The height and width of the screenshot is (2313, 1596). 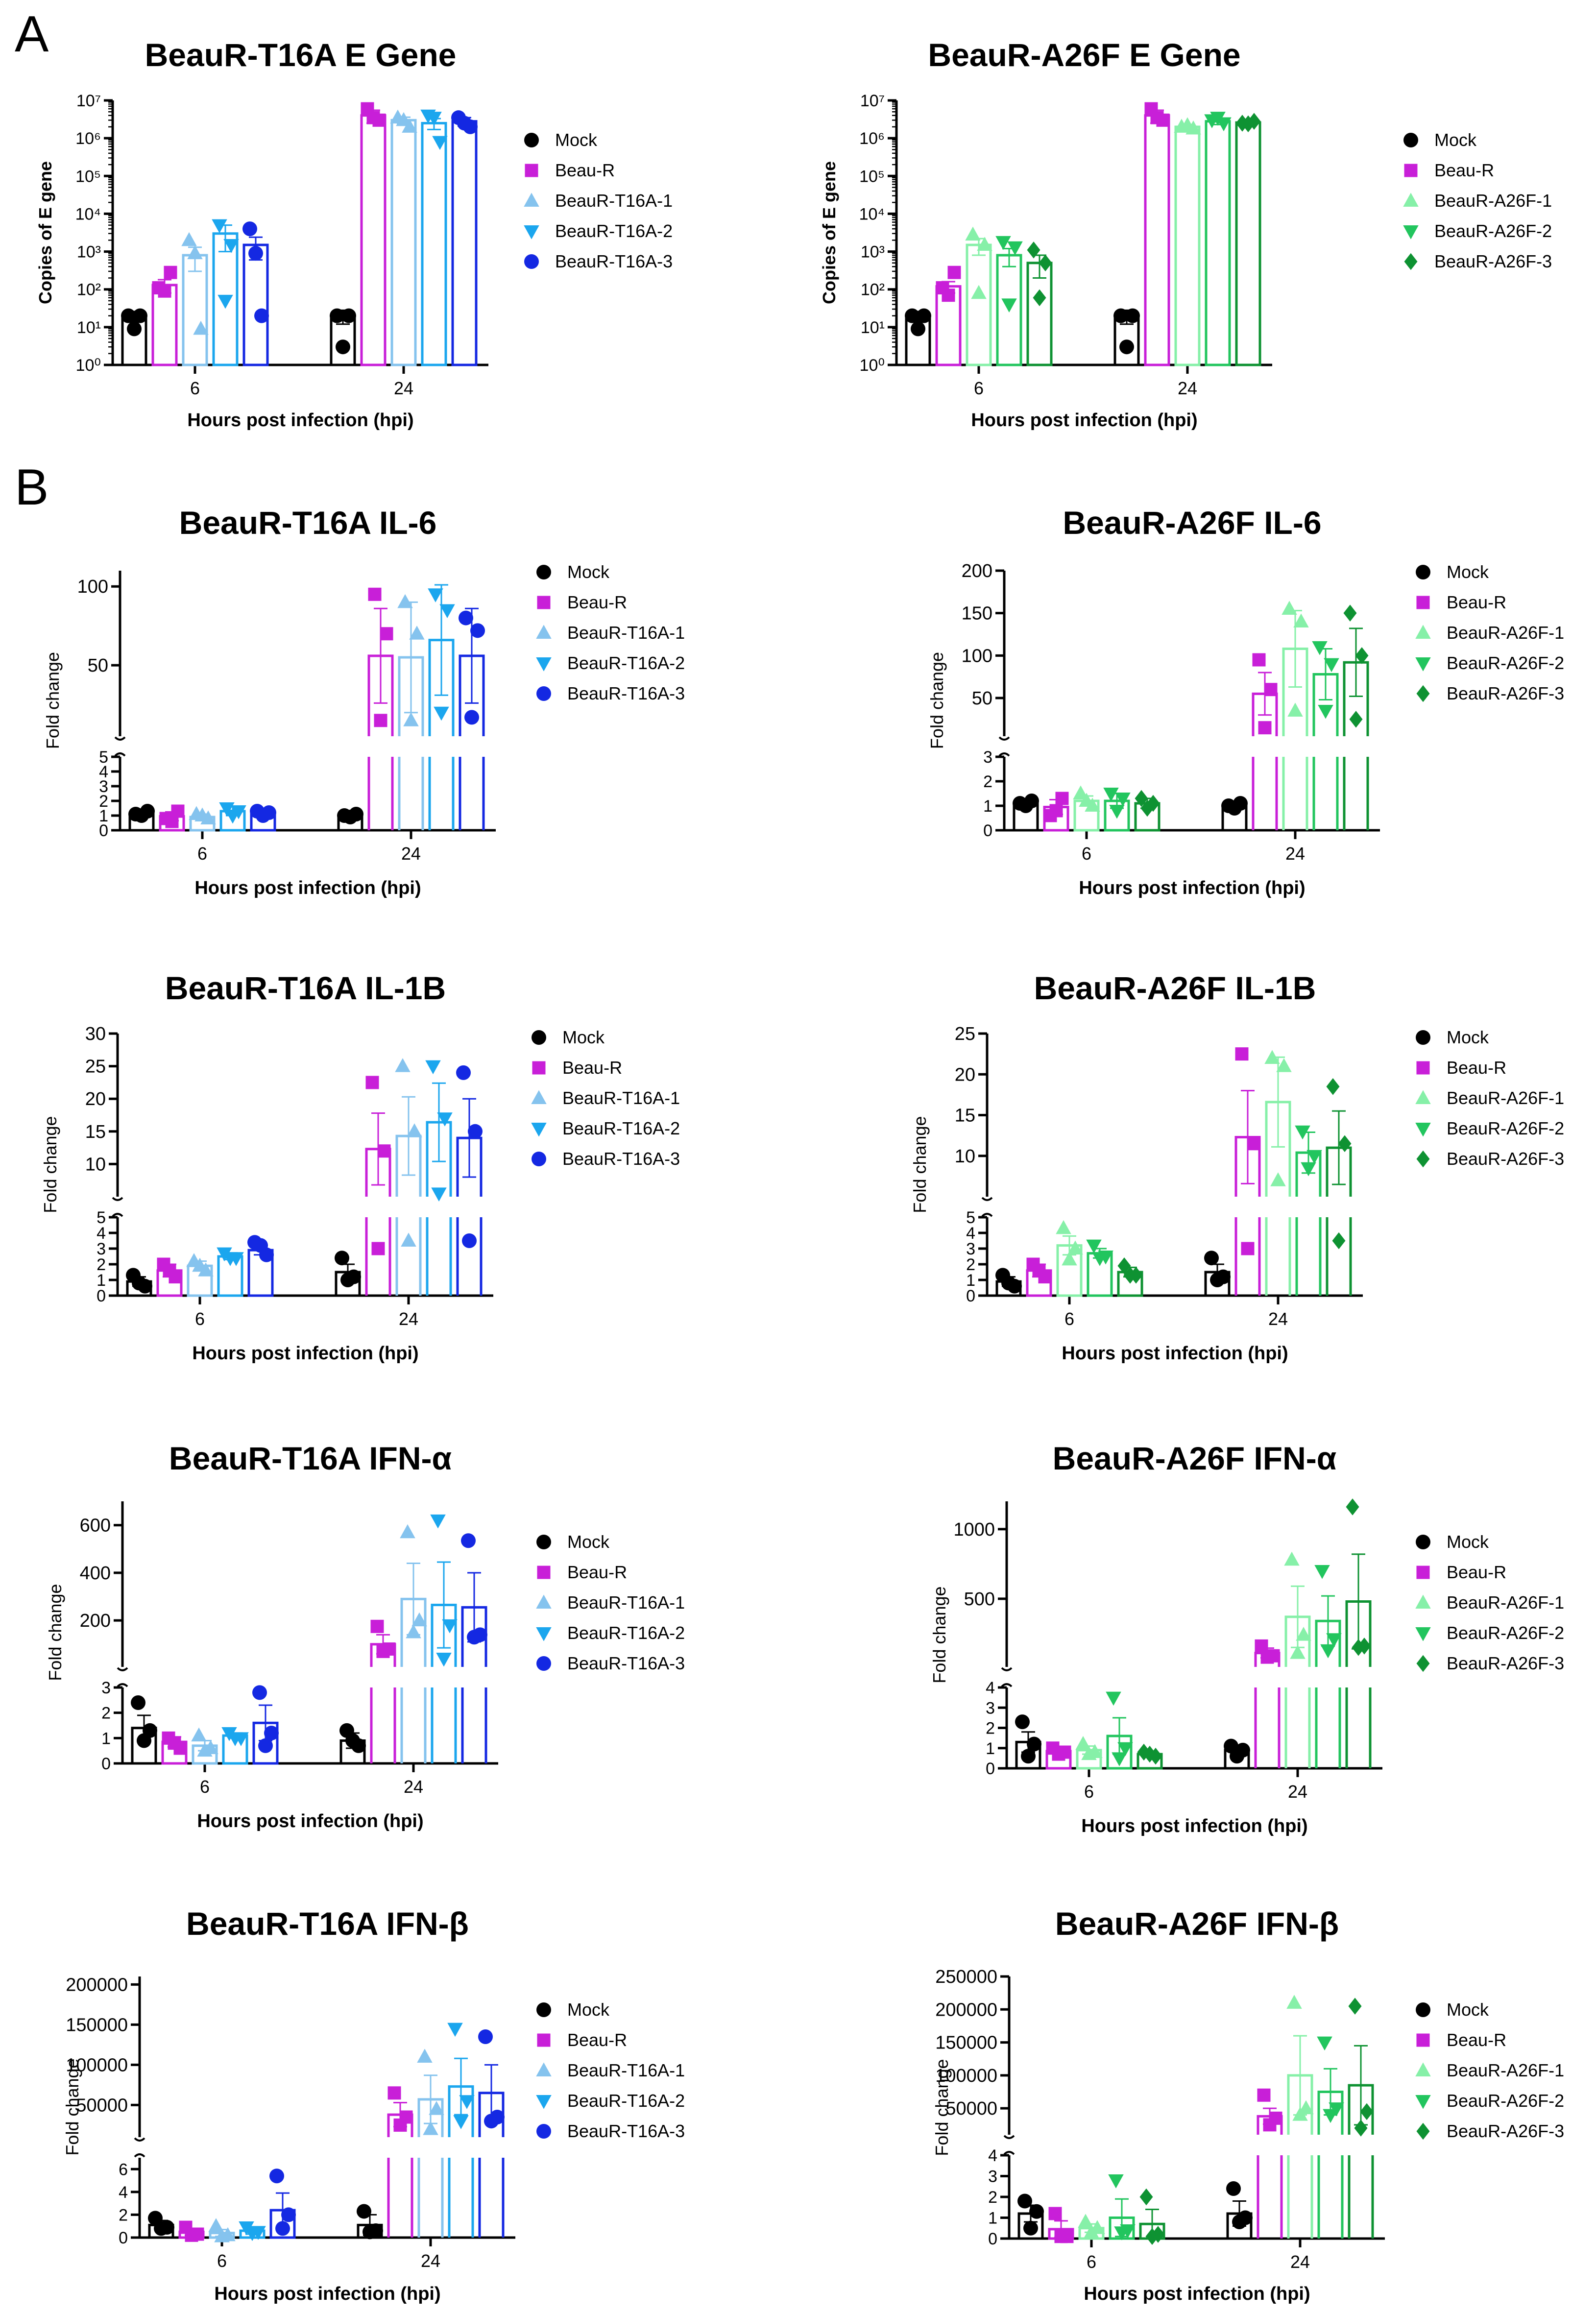 I want to click on legend-label: Mock, so click(x=1468, y=1542).